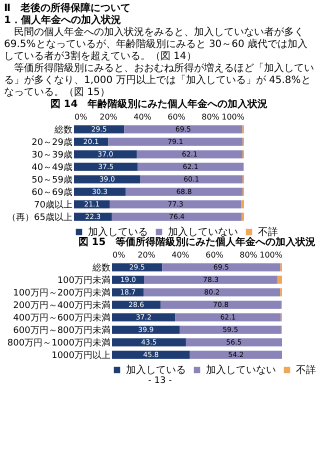 Image resolution: width=320 pixels, height=453 pixels. What do you see at coordinates (156, 44) in the screenshot?
I see `text: 民間の個人年金への加入状況をみると、加入していない者が多く 69.5%となっているが、年齢階級別にみると 30～60 歳代では加入している者が3割を超えている。（図 14）` at bounding box center [156, 44].